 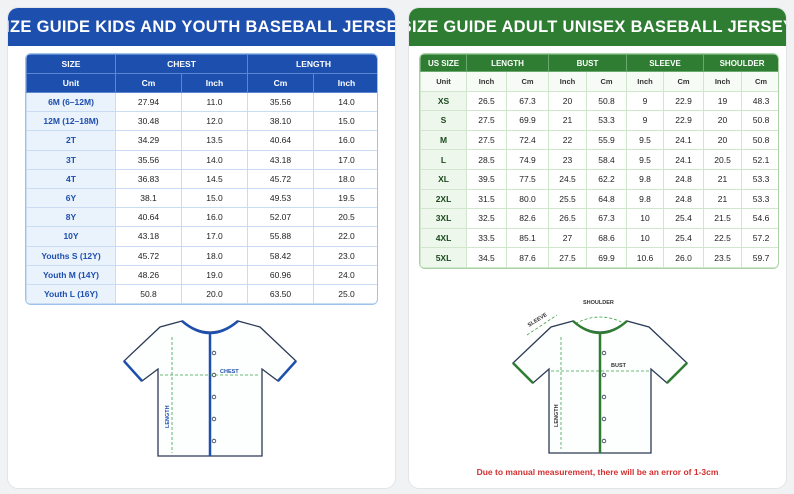 What do you see at coordinates (201, 140) in the screenshot?
I see `kids-table-row: 2T 34.29 13.5 40.64 16.0` at bounding box center [201, 140].